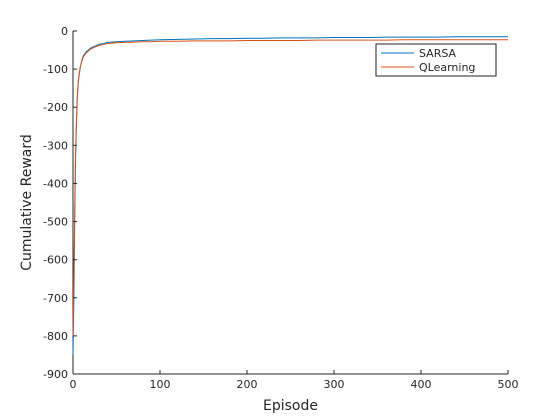 The height and width of the screenshot is (420, 560). Describe the element at coordinates (55, 107) in the screenshot. I see `y-tick-label: -200` at that location.